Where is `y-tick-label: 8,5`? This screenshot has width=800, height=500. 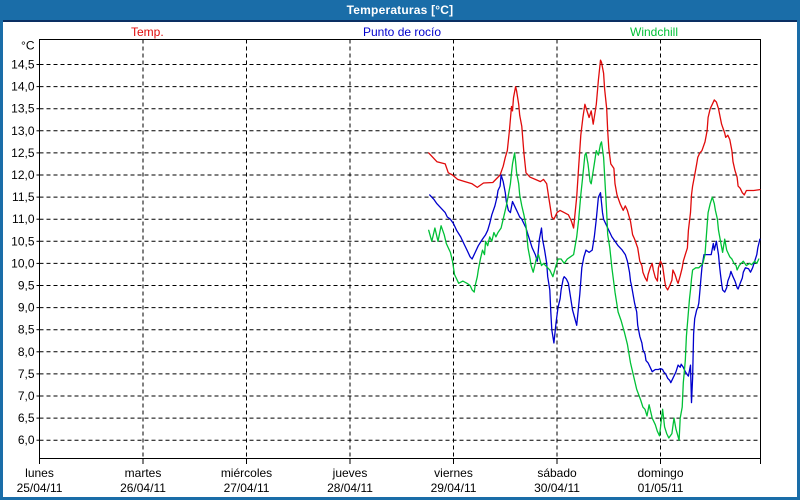 y-tick-label: 8,5 is located at coordinates (26, 330).